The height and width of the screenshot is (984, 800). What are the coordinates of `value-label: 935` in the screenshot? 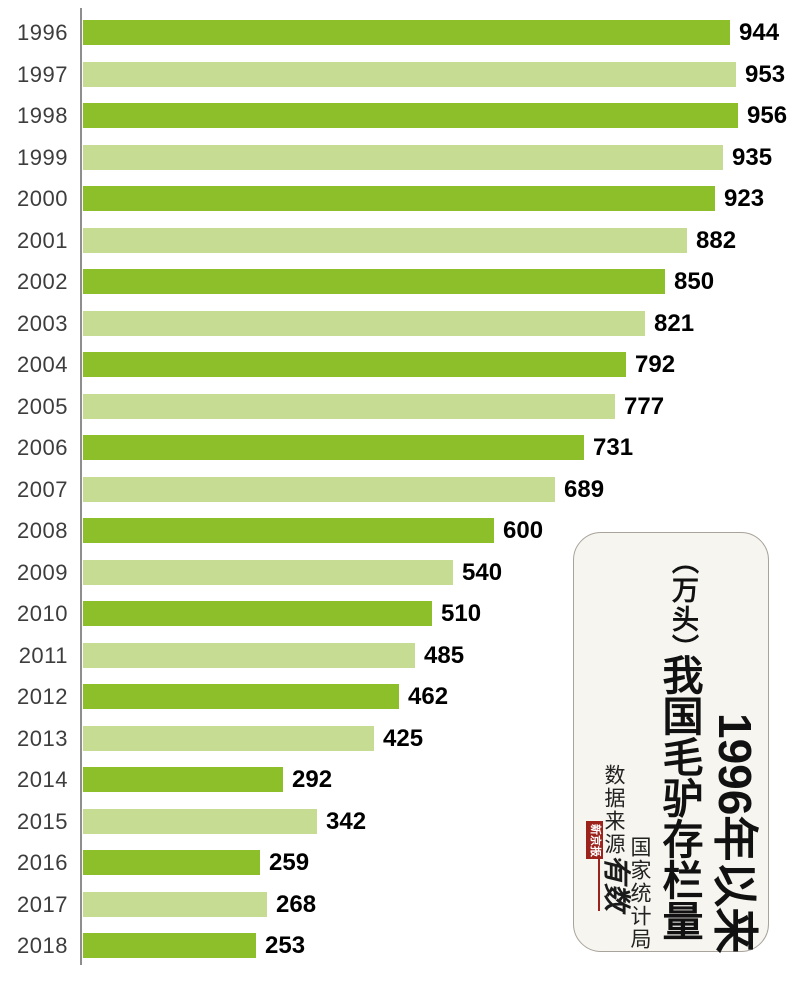 It's located at (752, 157).